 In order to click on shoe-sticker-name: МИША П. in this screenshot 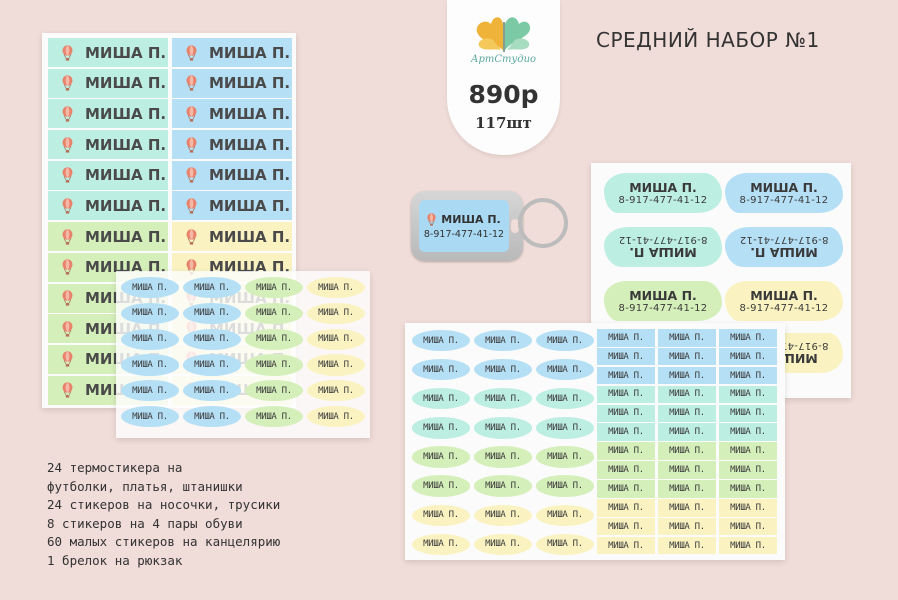, I will do `click(784, 295)`.